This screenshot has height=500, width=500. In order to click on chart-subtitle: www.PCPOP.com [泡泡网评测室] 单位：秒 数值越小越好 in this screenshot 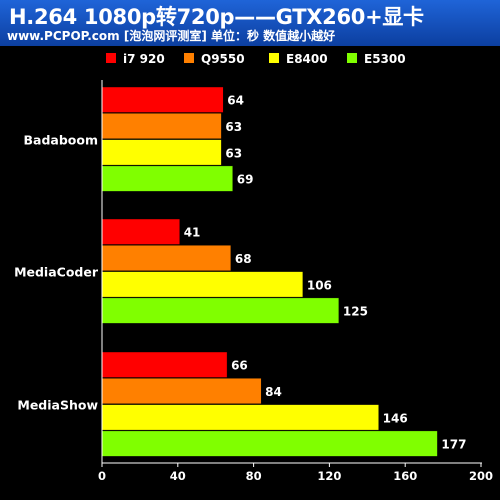, I will do `click(171, 36)`.